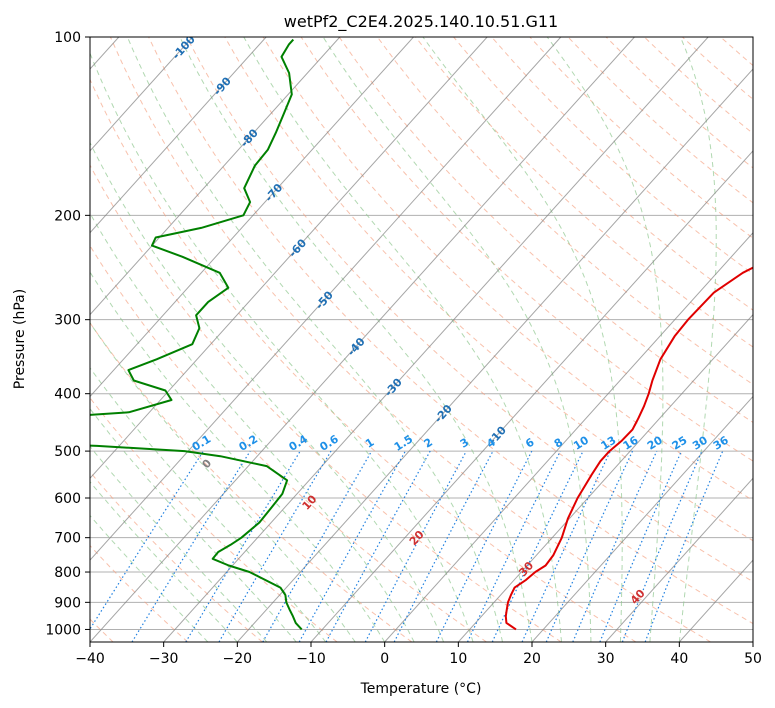 This screenshot has height=708, width=775. I want to click on y-tick-label: 1000, so click(63, 630).